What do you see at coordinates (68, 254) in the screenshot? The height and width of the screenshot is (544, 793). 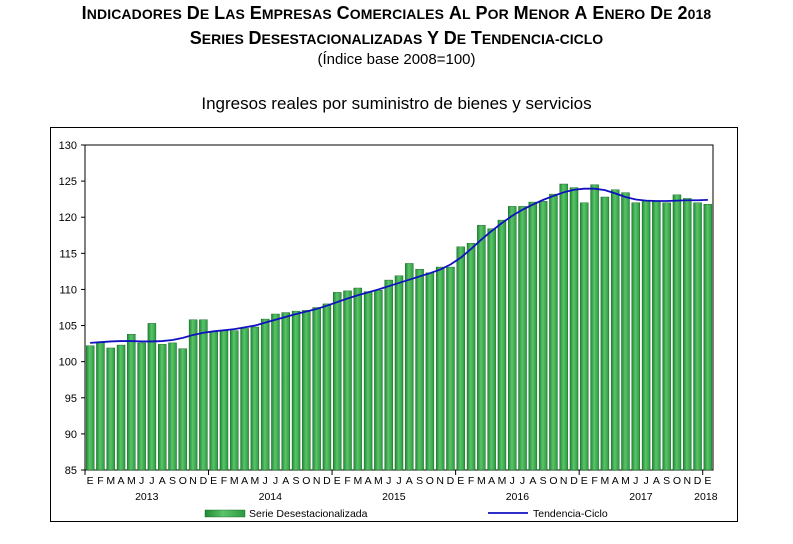 I see `y-tick-label: 115` at bounding box center [68, 254].